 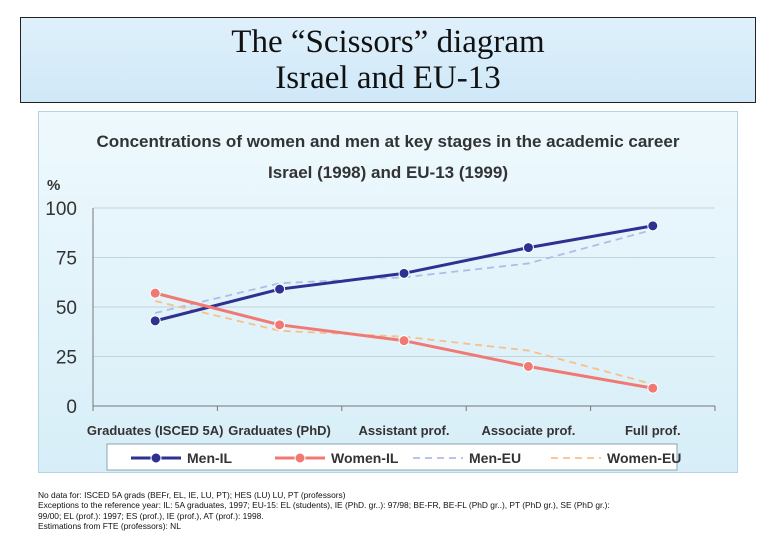 What do you see at coordinates (403, 430) in the screenshot?
I see `x-tick-label: Assistant prof.` at bounding box center [403, 430].